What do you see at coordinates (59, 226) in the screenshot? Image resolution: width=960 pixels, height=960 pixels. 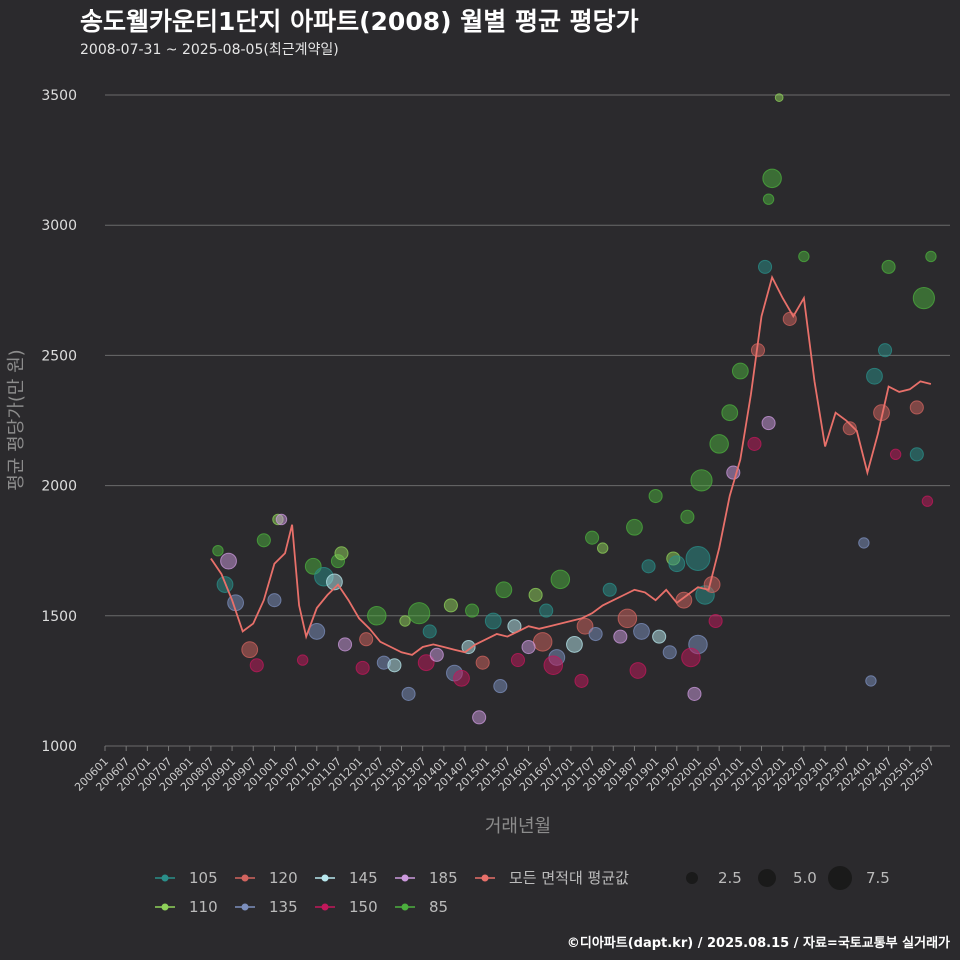 I see `y-tick-label: 3000` at bounding box center [59, 226].